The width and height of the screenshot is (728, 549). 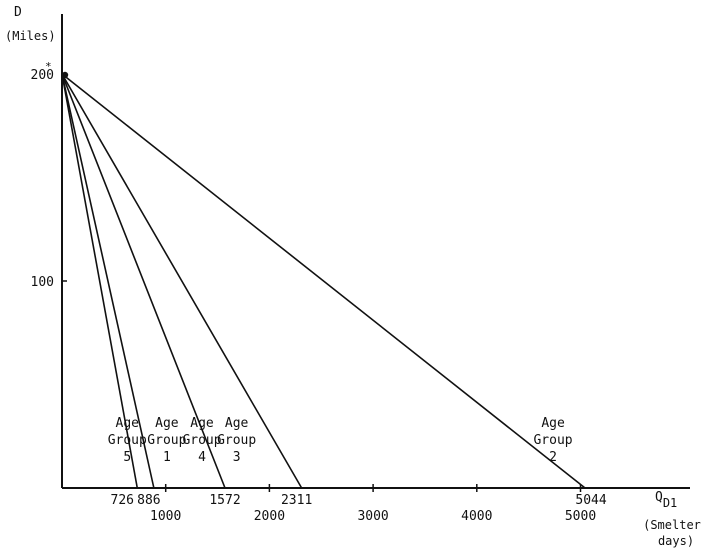 What do you see at coordinates (148, 500) in the screenshot?
I see `intercept-label-886: 886` at bounding box center [148, 500].